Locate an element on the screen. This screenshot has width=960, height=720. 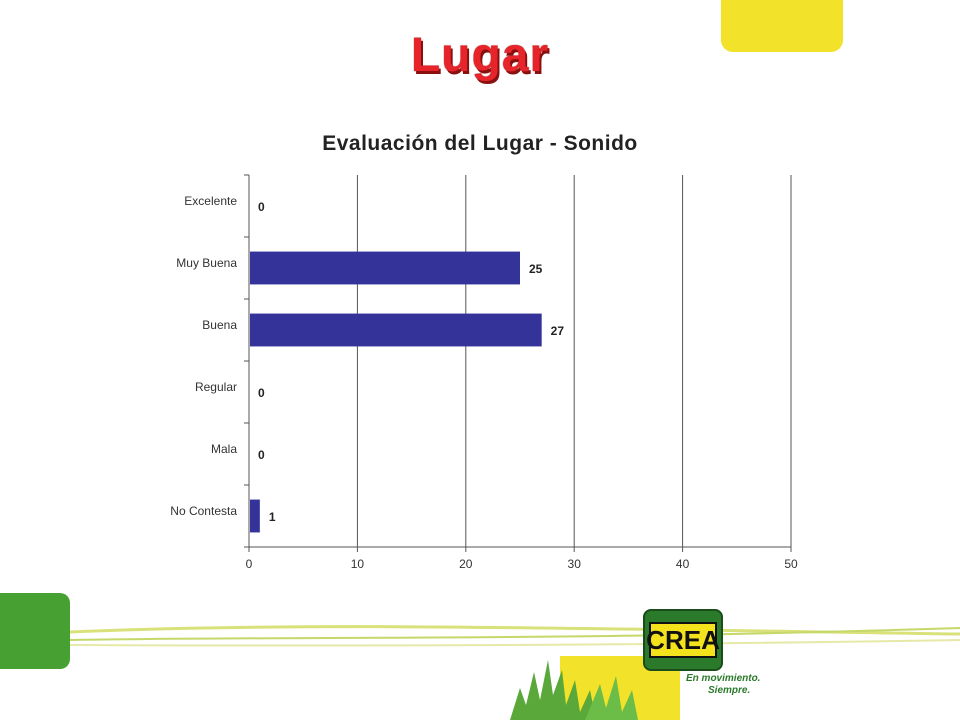
category-label-buena: Buena is located at coordinates (219, 325).